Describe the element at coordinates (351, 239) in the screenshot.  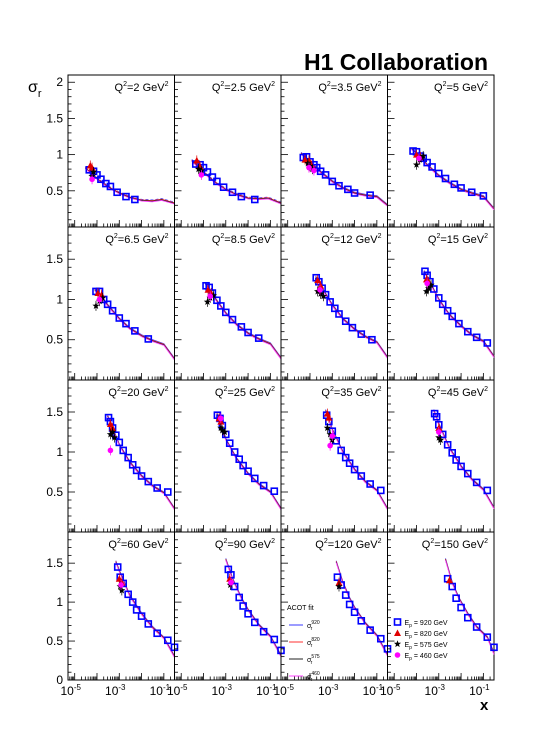
I see `panel-q2-label: Q2=12 GeV2` at that location.